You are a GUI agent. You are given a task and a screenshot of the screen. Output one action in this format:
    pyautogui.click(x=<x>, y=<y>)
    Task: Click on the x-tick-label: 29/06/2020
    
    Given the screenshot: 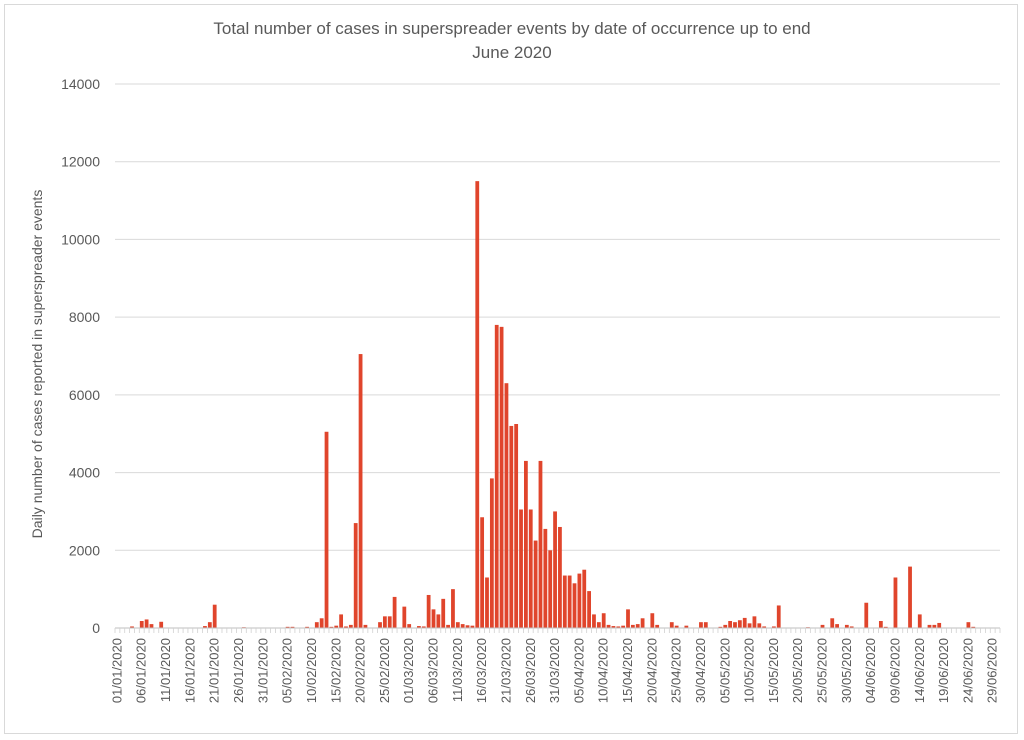 What is the action you would take?
    pyautogui.click(x=992, y=670)
    